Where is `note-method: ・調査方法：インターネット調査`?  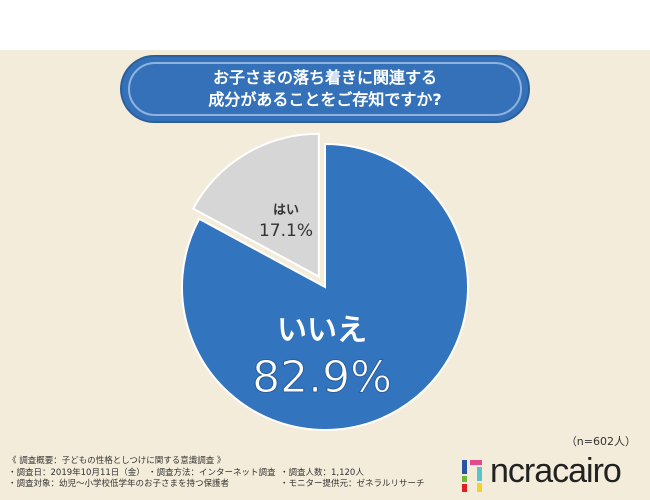
note-method: ・調査方法：インターネット調査 is located at coordinates (212, 472).